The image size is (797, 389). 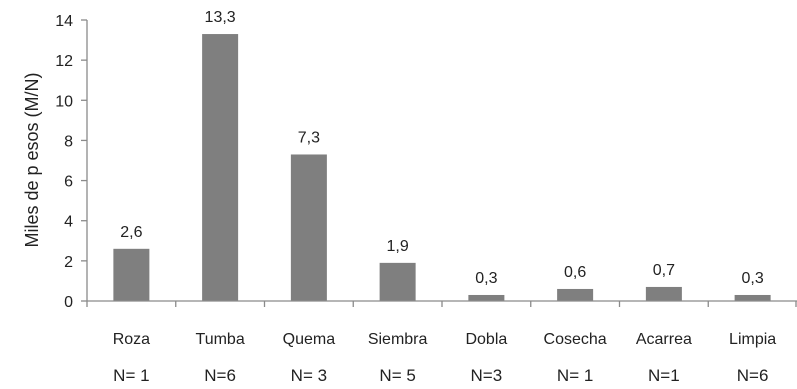 I want to click on bar-tumba, so click(x=220, y=168).